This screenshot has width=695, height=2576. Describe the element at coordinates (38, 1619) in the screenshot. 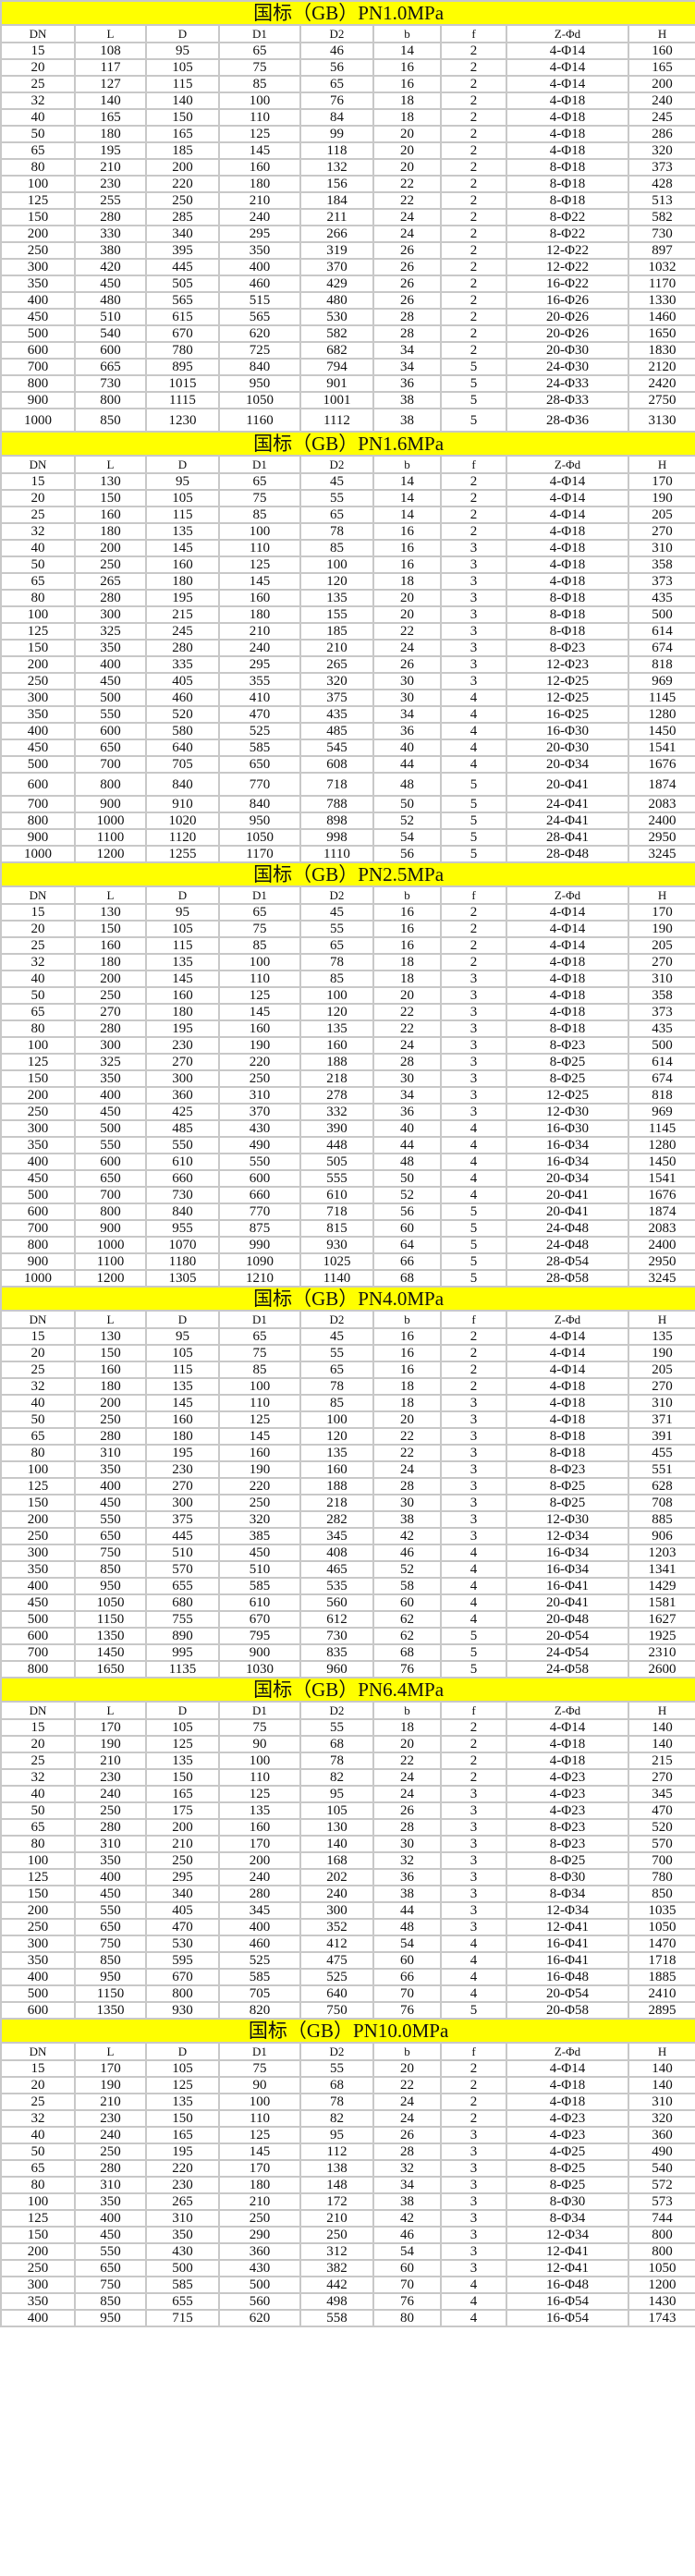

I see `cell-dn: 500` at that location.